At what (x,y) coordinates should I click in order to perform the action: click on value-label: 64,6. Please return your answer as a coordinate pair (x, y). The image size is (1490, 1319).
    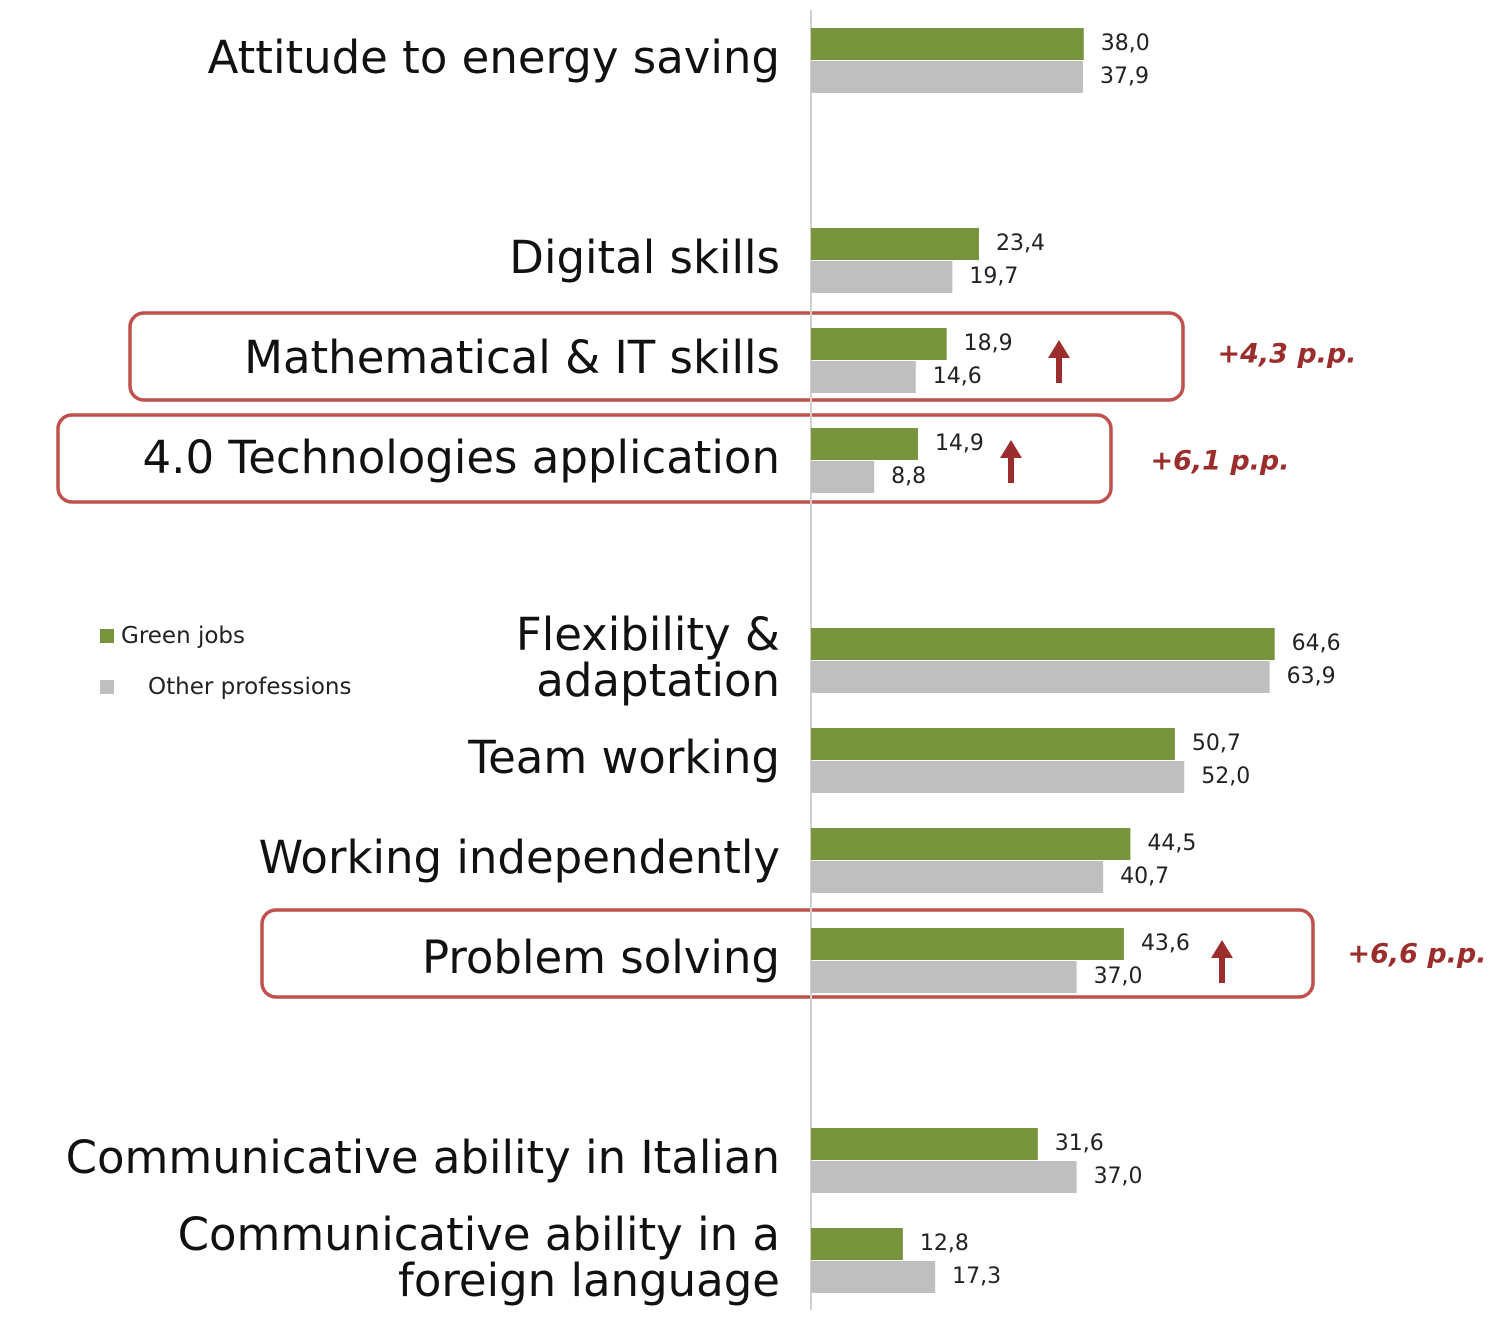
    Looking at the image, I should click on (1316, 643).